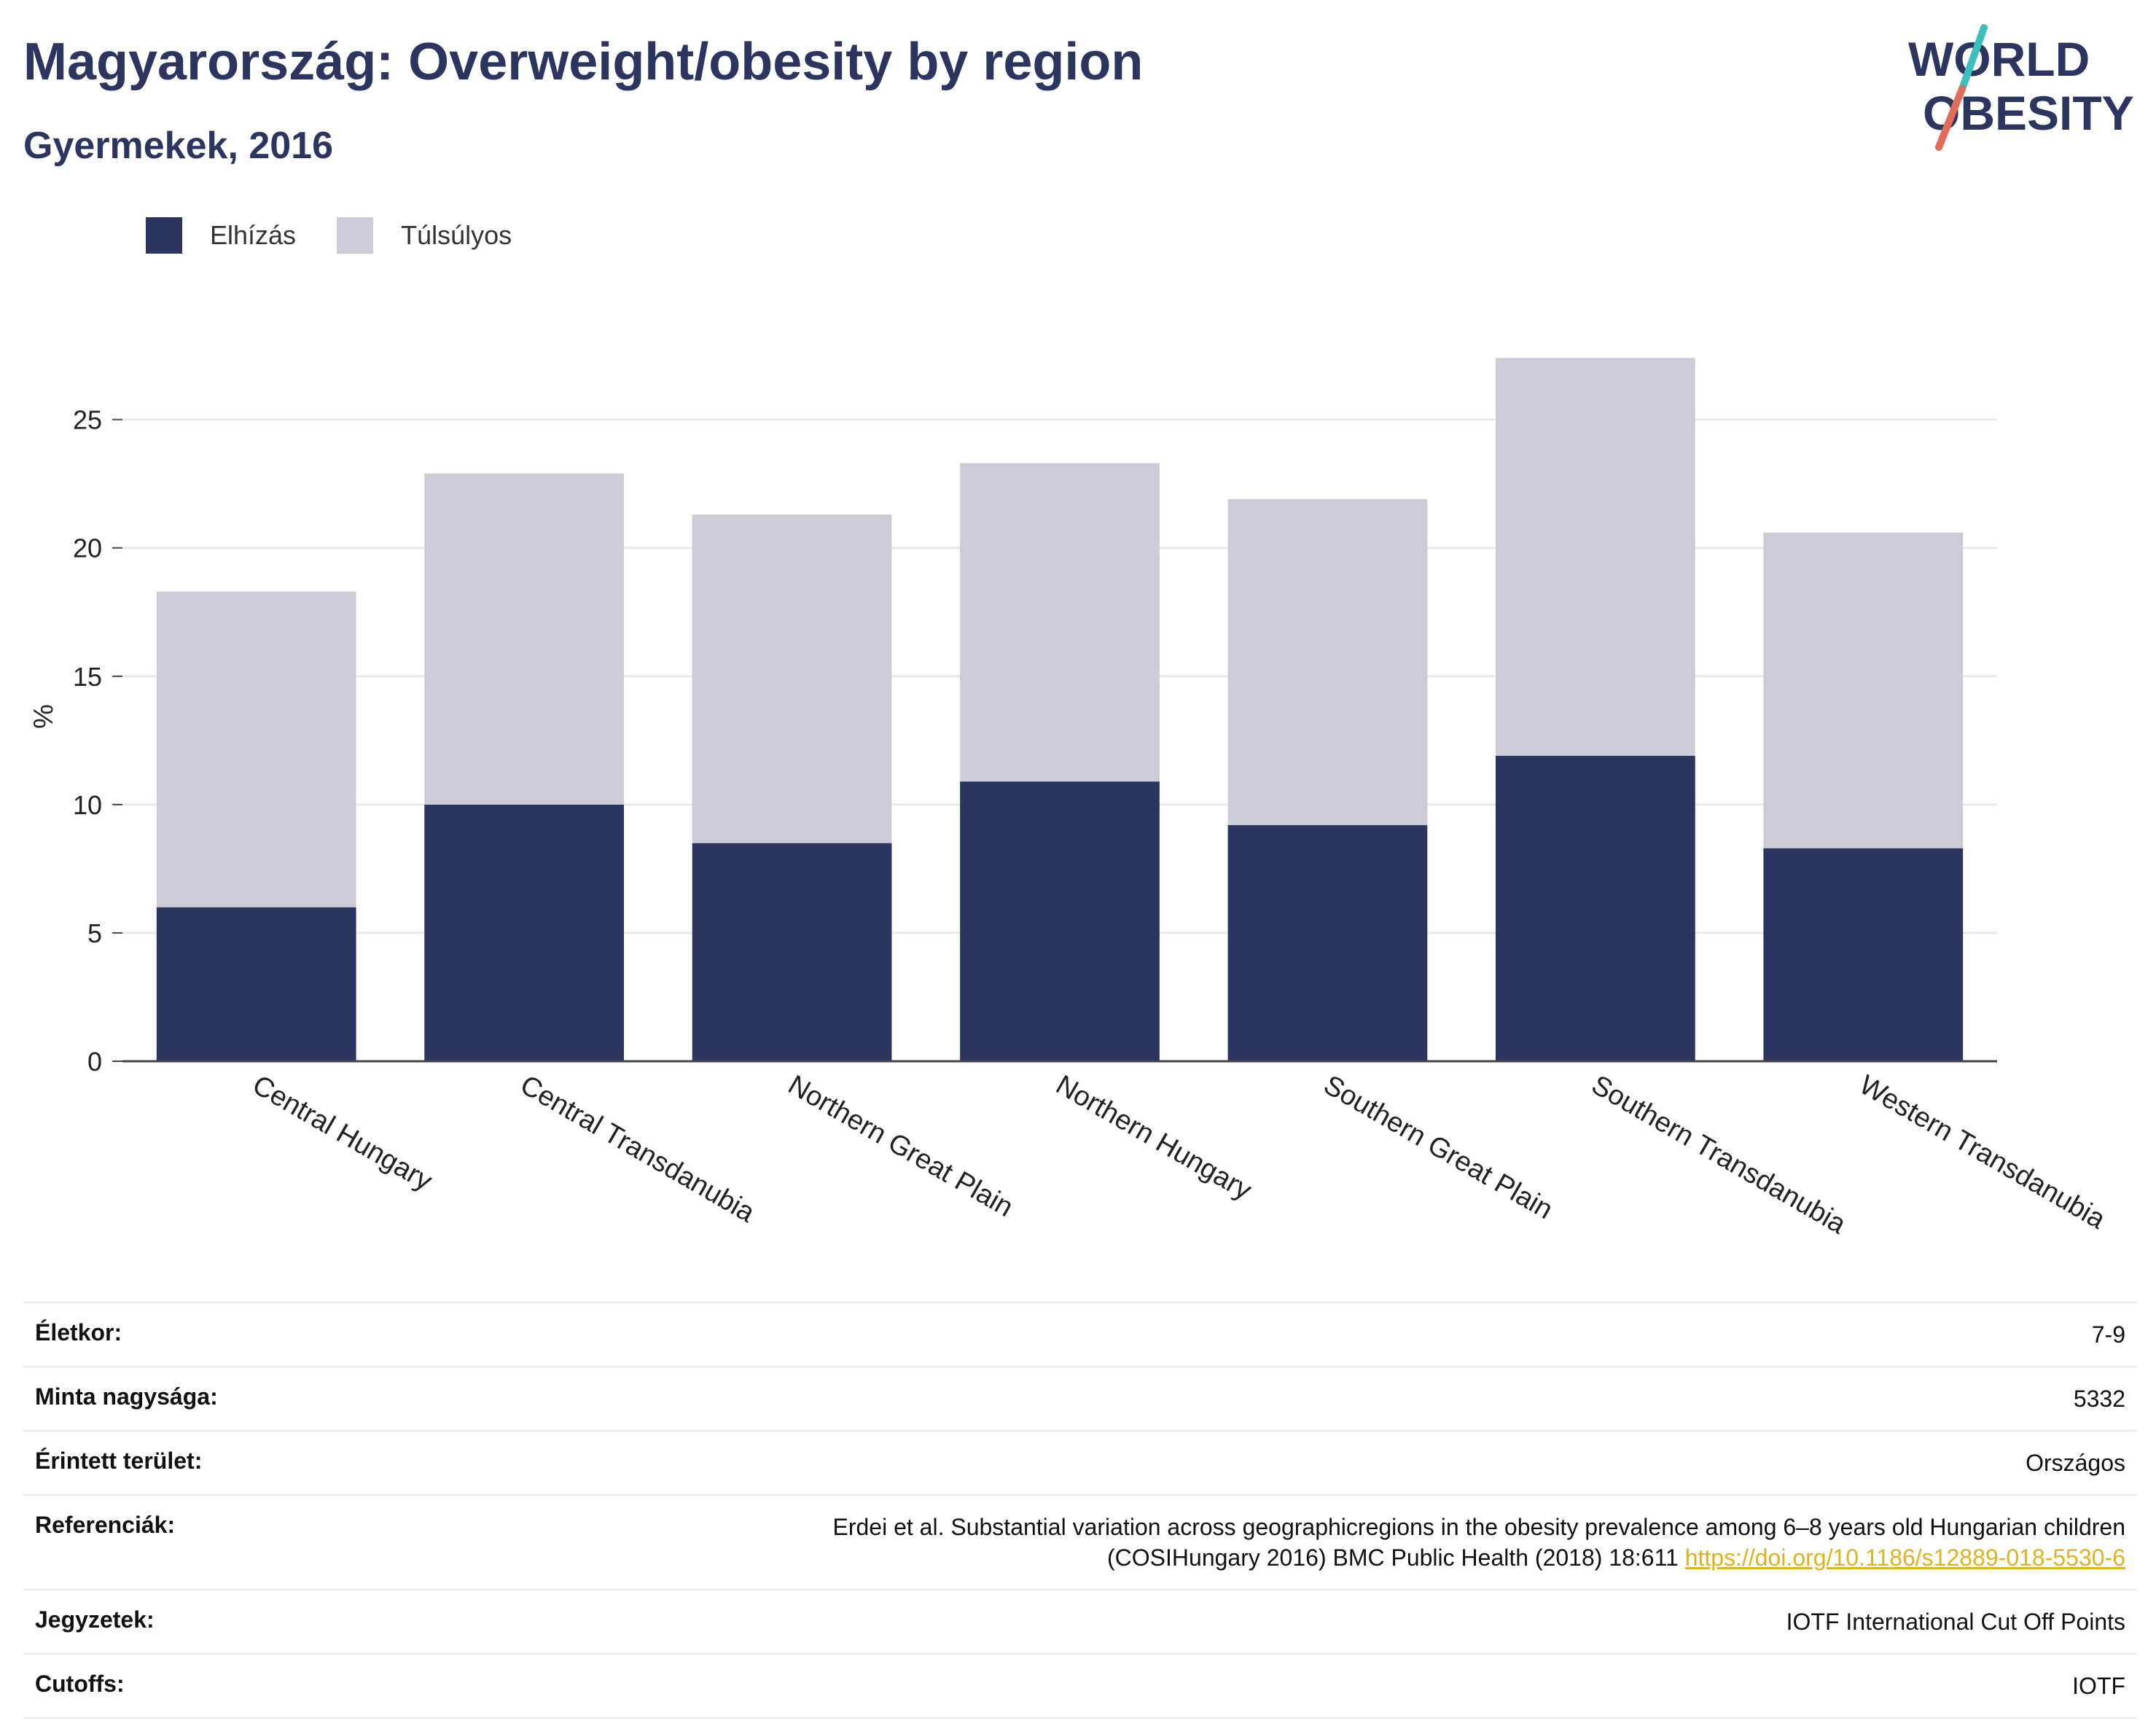 Image resolution: width=2156 pixels, height=1734 pixels. I want to click on info-key-area: Érintett terület:, so click(119, 1461).